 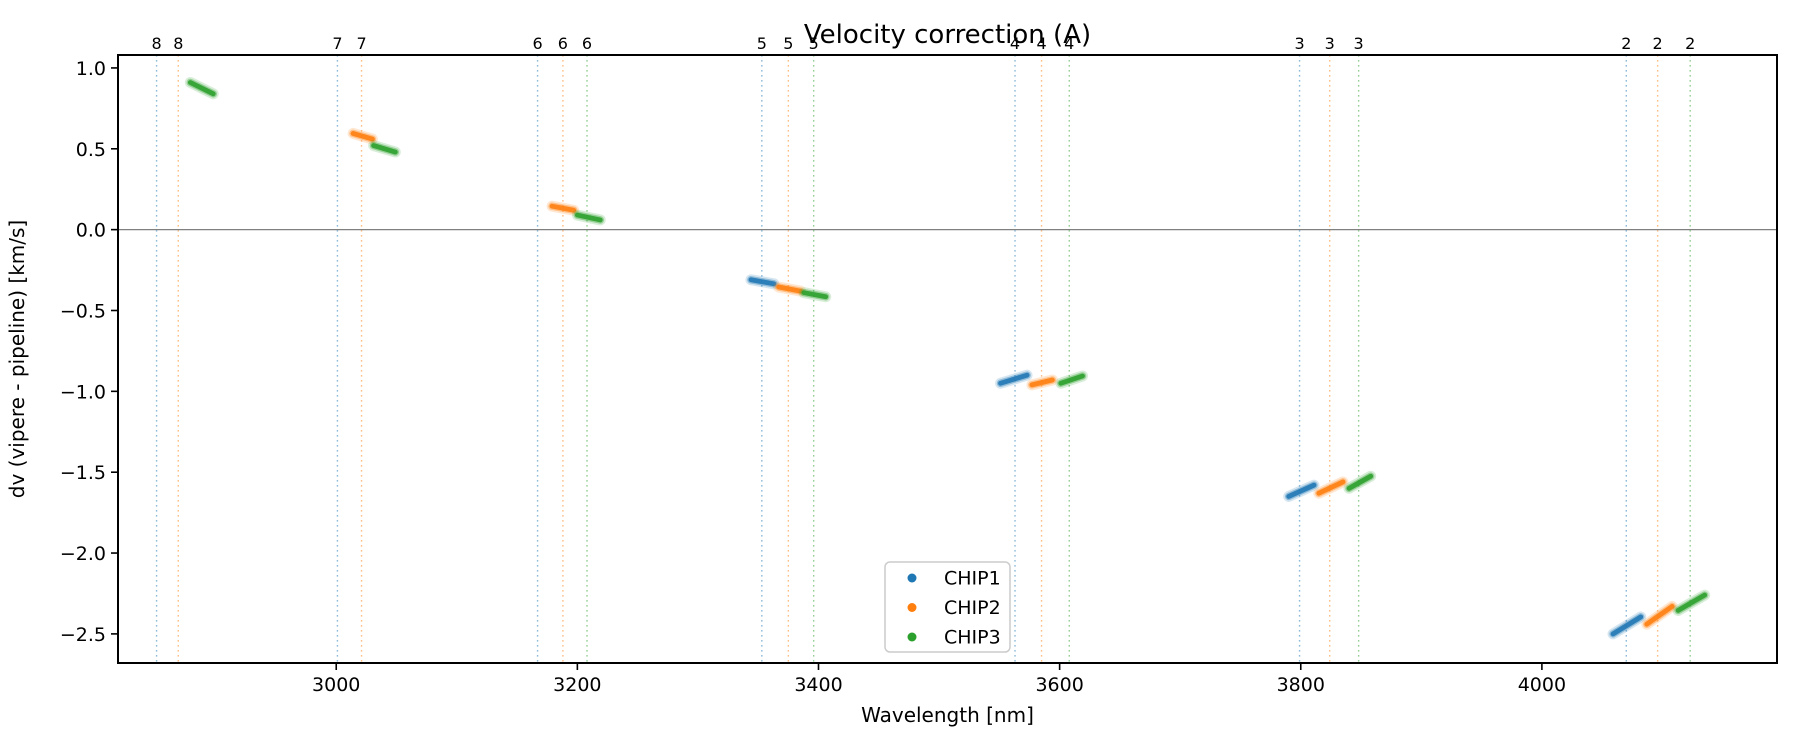 I want to click on segment-order4-chip3, so click(x=1071, y=379).